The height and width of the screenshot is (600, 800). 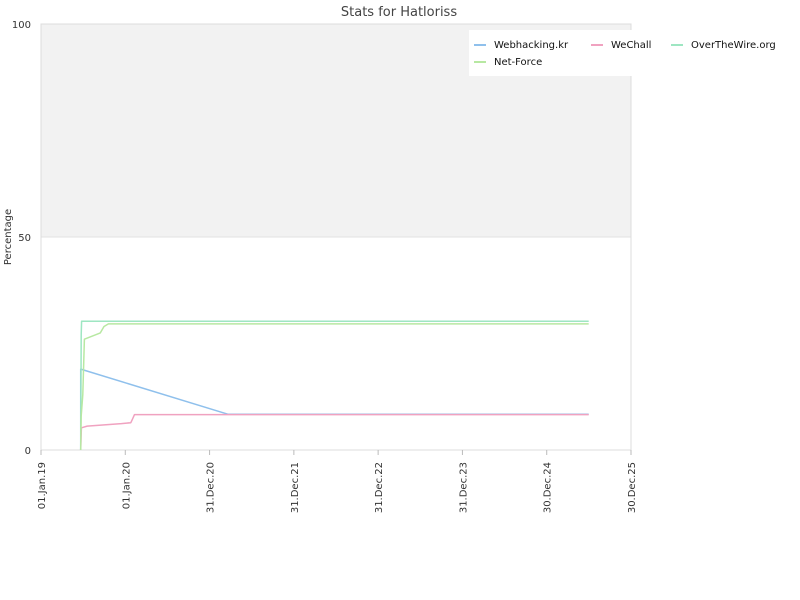 I want to click on series-line-webhacking-kr, so click(x=334, y=409).